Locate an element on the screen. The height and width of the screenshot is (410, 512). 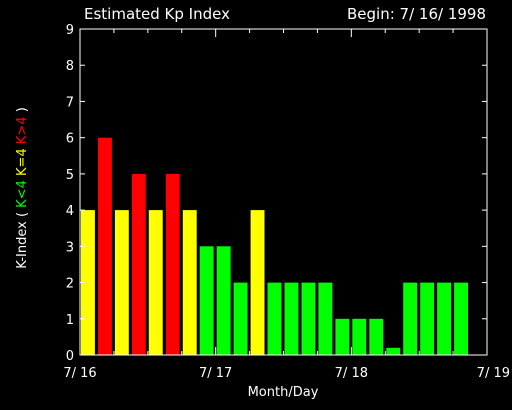
y-tick-label: 4 is located at coordinates (70, 211).